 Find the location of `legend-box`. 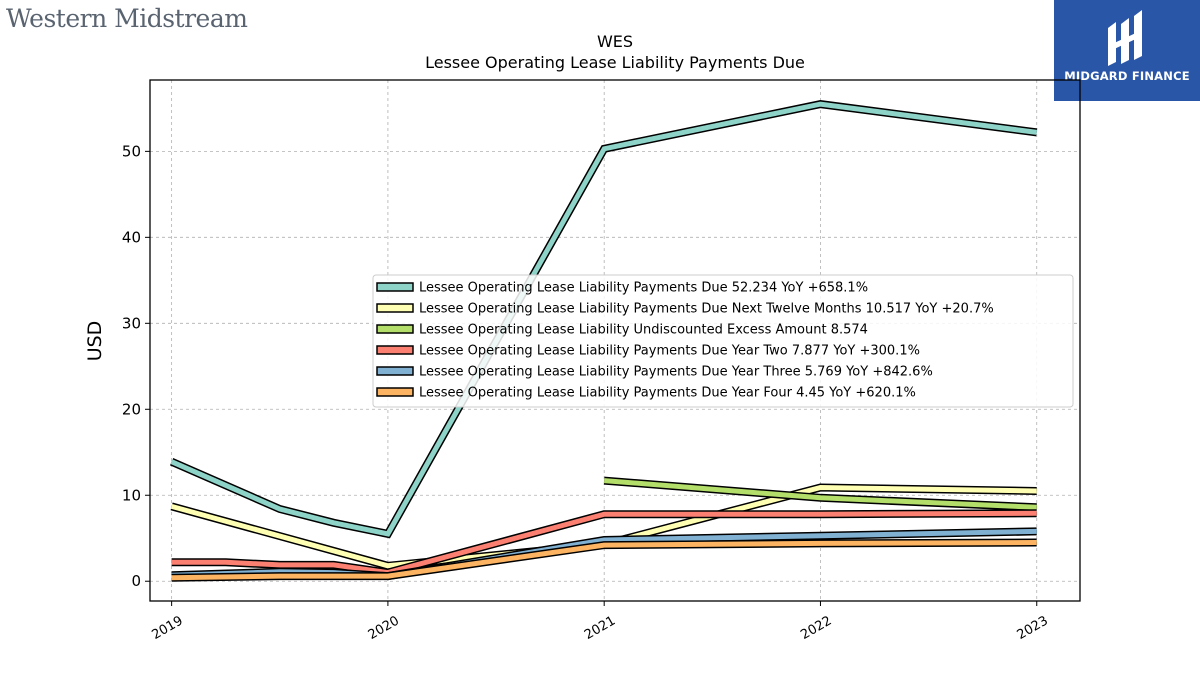

legend-box is located at coordinates (723, 341).